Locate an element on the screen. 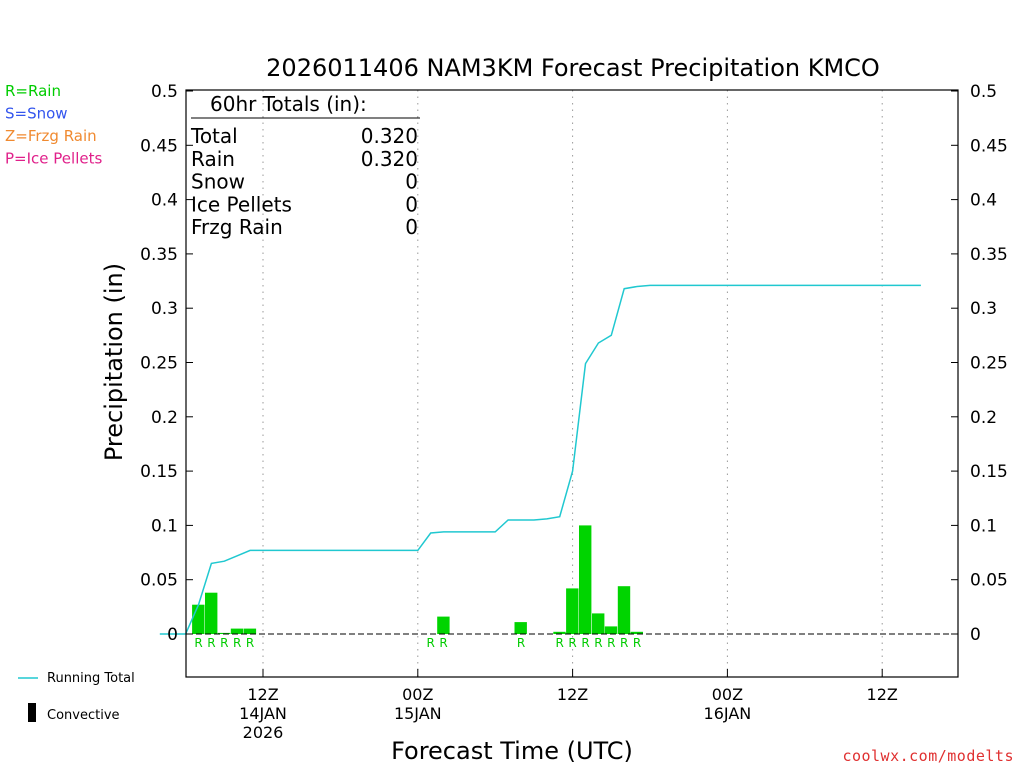 The width and height of the screenshot is (1024, 768). totals-label-3: Ice Pellets is located at coordinates (241, 204).